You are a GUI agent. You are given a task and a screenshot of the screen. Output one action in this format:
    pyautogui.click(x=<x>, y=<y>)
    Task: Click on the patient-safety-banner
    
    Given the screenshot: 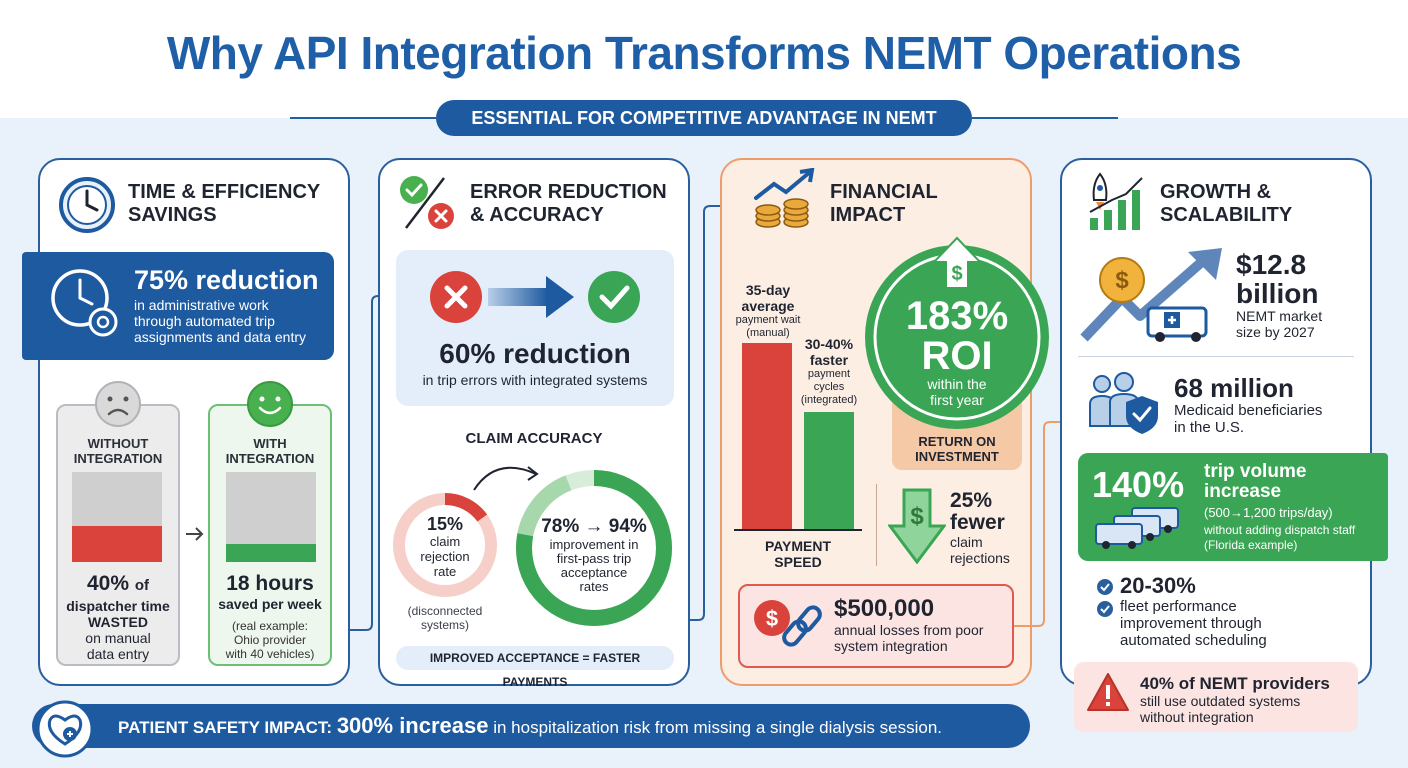 What is the action you would take?
    pyautogui.click(x=531, y=726)
    